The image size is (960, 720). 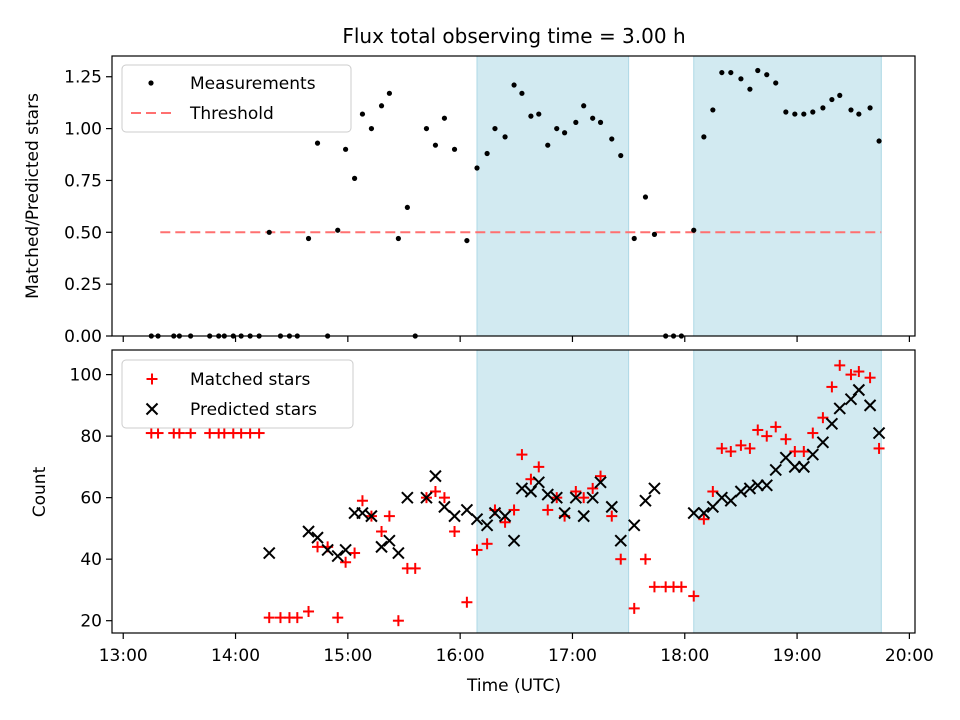 What do you see at coordinates (237, 394) in the screenshot?
I see `bottom-legend: Matched stars Predicted stars` at bounding box center [237, 394].